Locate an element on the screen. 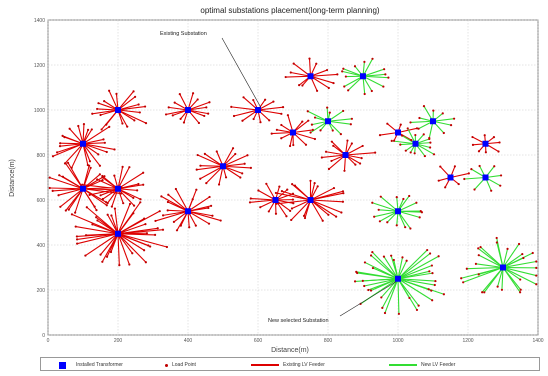 Image resolution: width=548 pixels, height=376 pixels. legend-label: Load Point is located at coordinates (184, 365).